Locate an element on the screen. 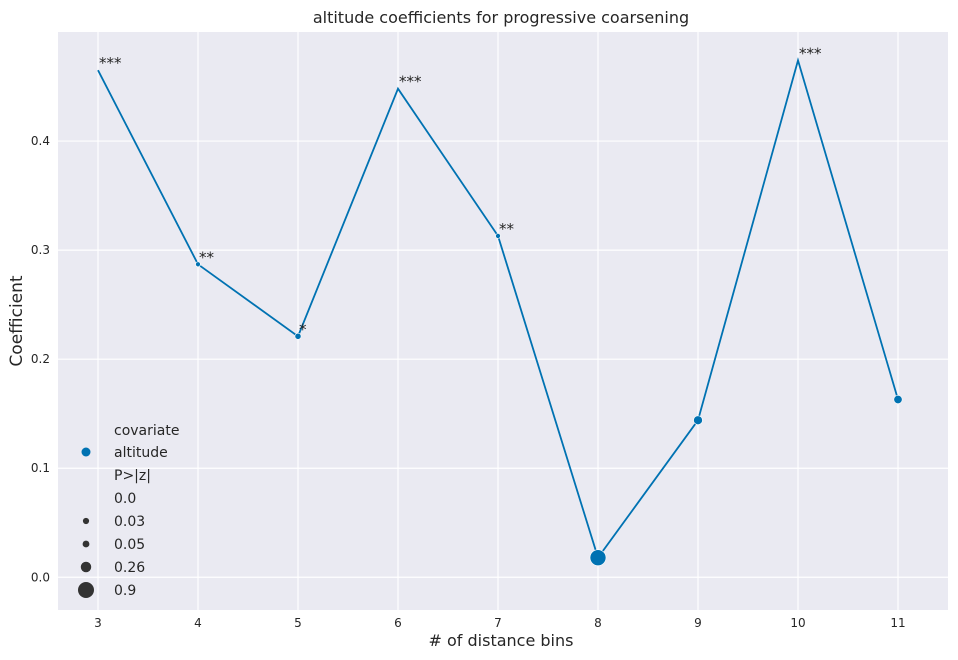 The width and height of the screenshot is (958, 660). legend-size-label: 0.0 is located at coordinates (125, 499).